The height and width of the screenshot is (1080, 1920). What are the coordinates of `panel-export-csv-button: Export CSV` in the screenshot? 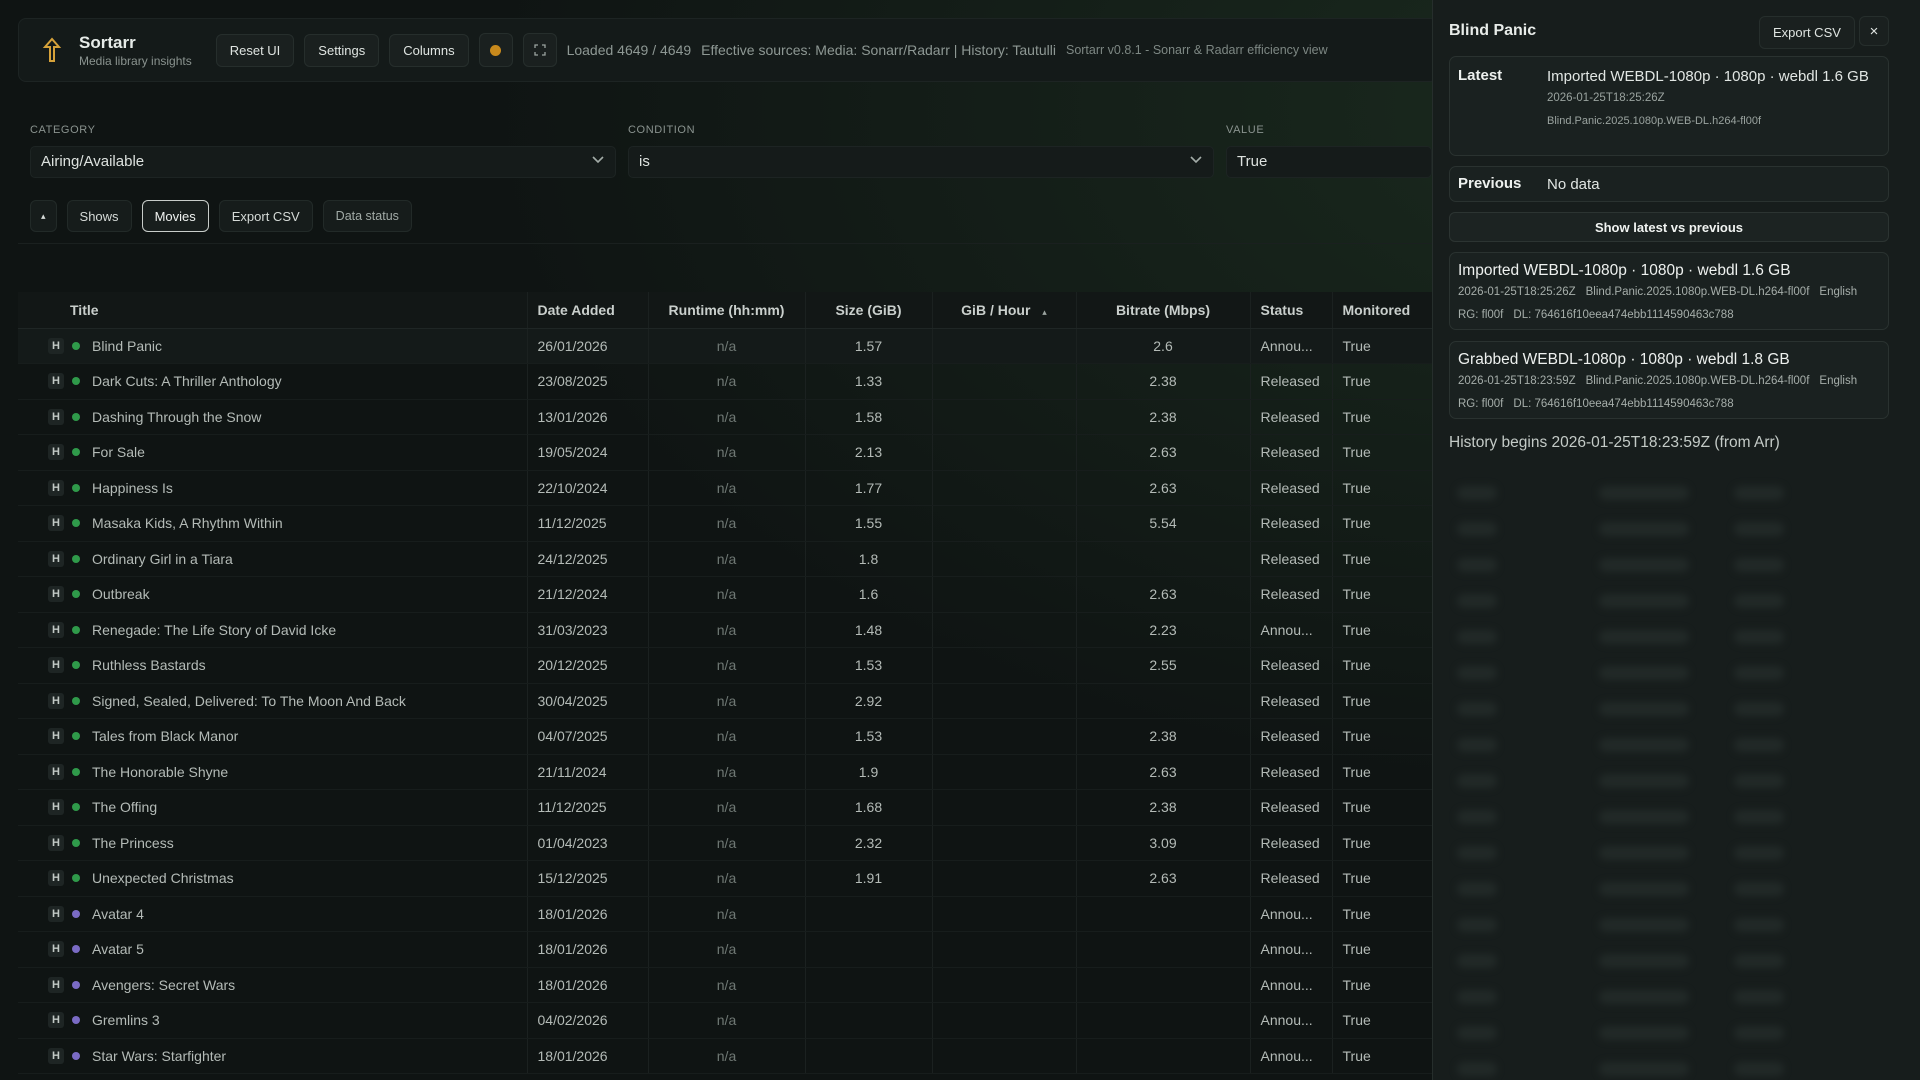 It's located at (1807, 32).